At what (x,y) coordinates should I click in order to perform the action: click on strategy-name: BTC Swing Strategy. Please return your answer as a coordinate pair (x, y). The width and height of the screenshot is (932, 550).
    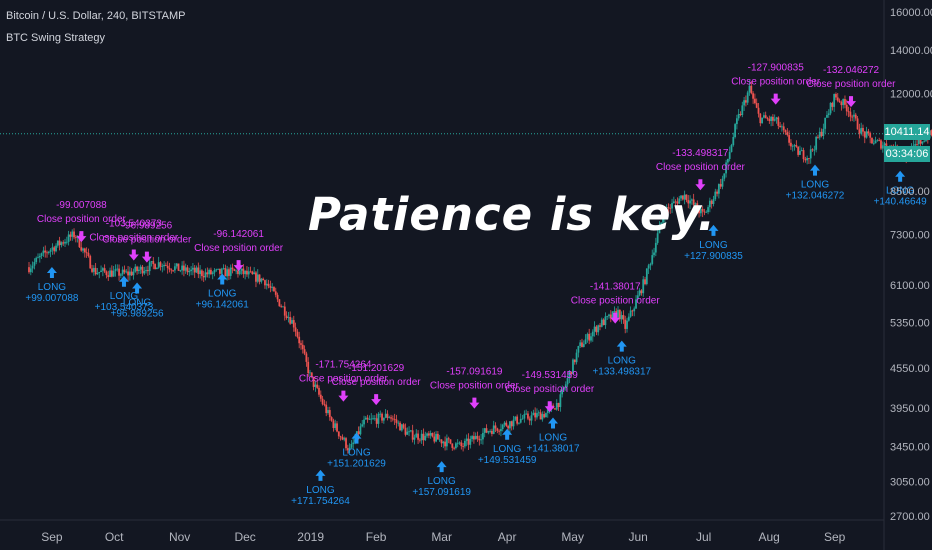
    Looking at the image, I should click on (56, 38).